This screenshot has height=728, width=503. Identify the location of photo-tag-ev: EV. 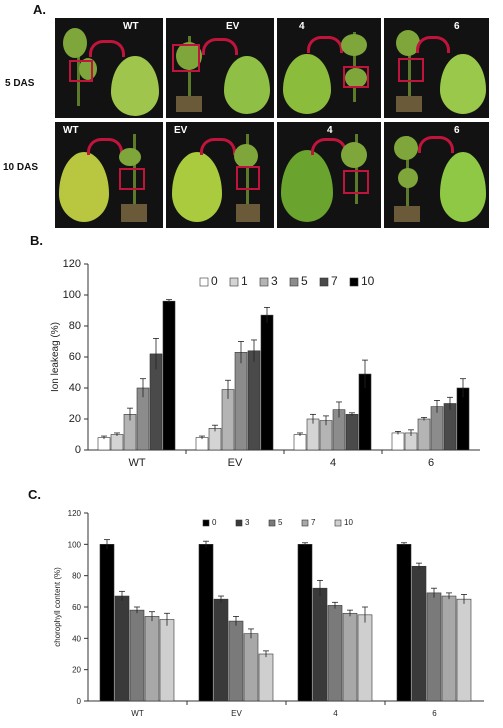
(233, 26).